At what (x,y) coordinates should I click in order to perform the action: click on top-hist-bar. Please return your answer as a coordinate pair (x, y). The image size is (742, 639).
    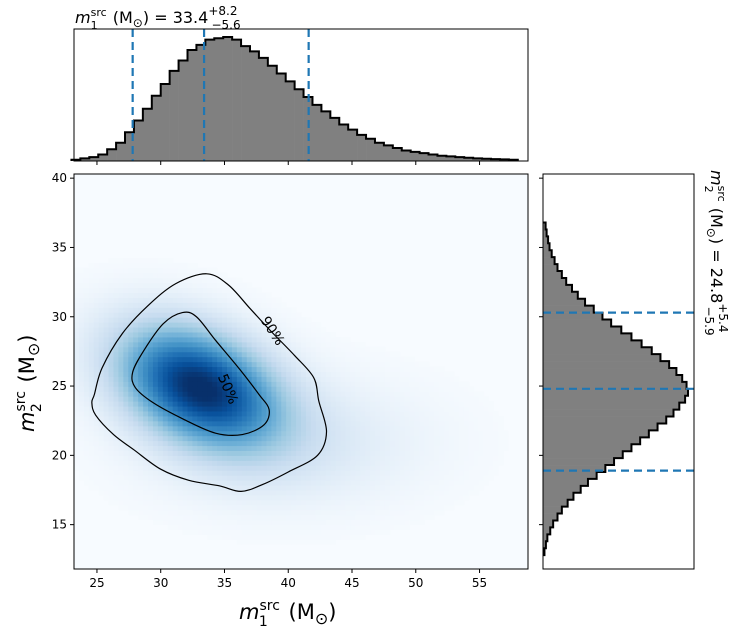
    Looking at the image, I should click on (246, 103).